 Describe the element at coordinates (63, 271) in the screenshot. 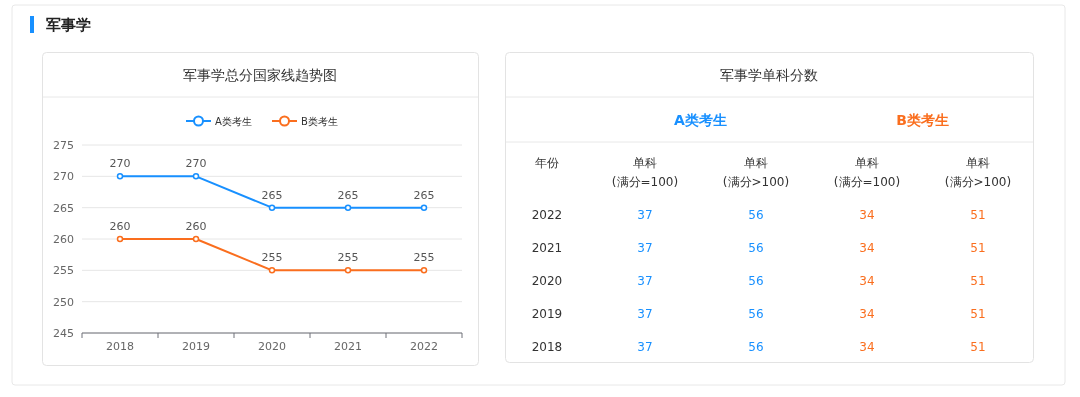

I see `y-tick-label: 255` at that location.